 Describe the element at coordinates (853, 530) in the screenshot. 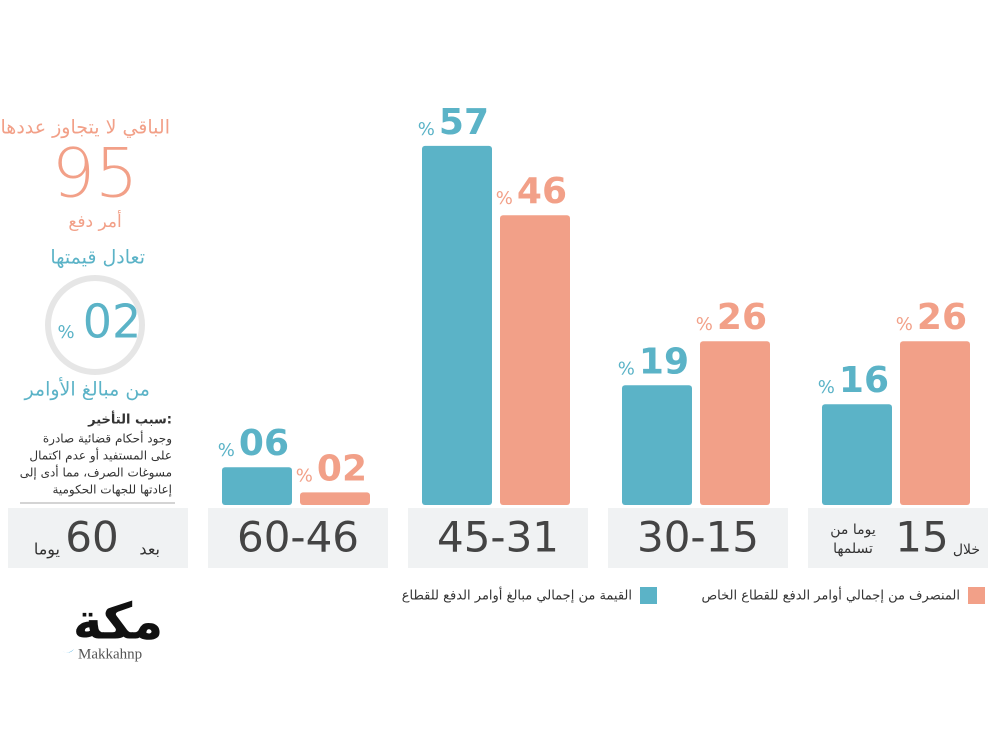

I see `category-suffix: يوما من` at that location.